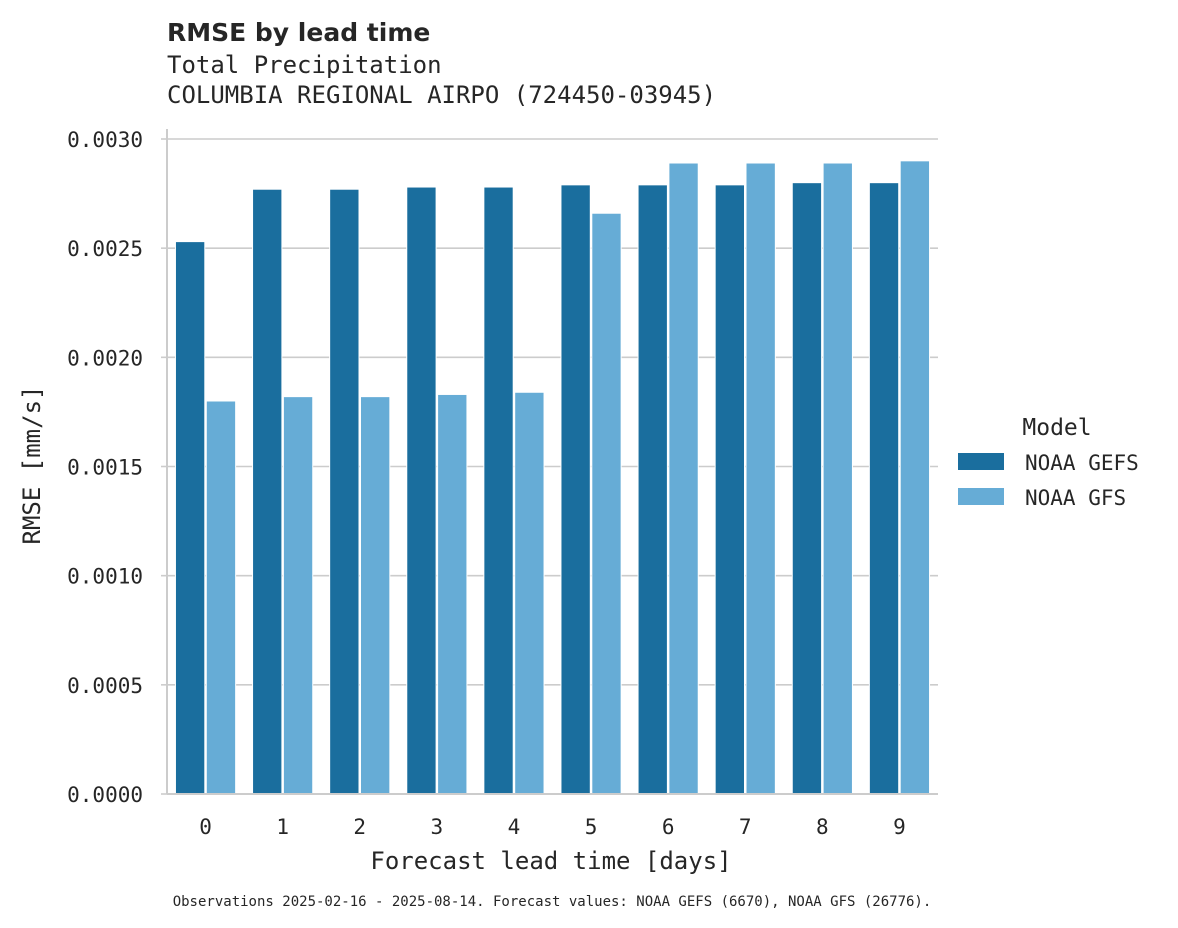 This screenshot has width=1178, height=928. Describe the element at coordinates (205, 827) in the screenshot. I see `x-tick-label: 0` at that location.